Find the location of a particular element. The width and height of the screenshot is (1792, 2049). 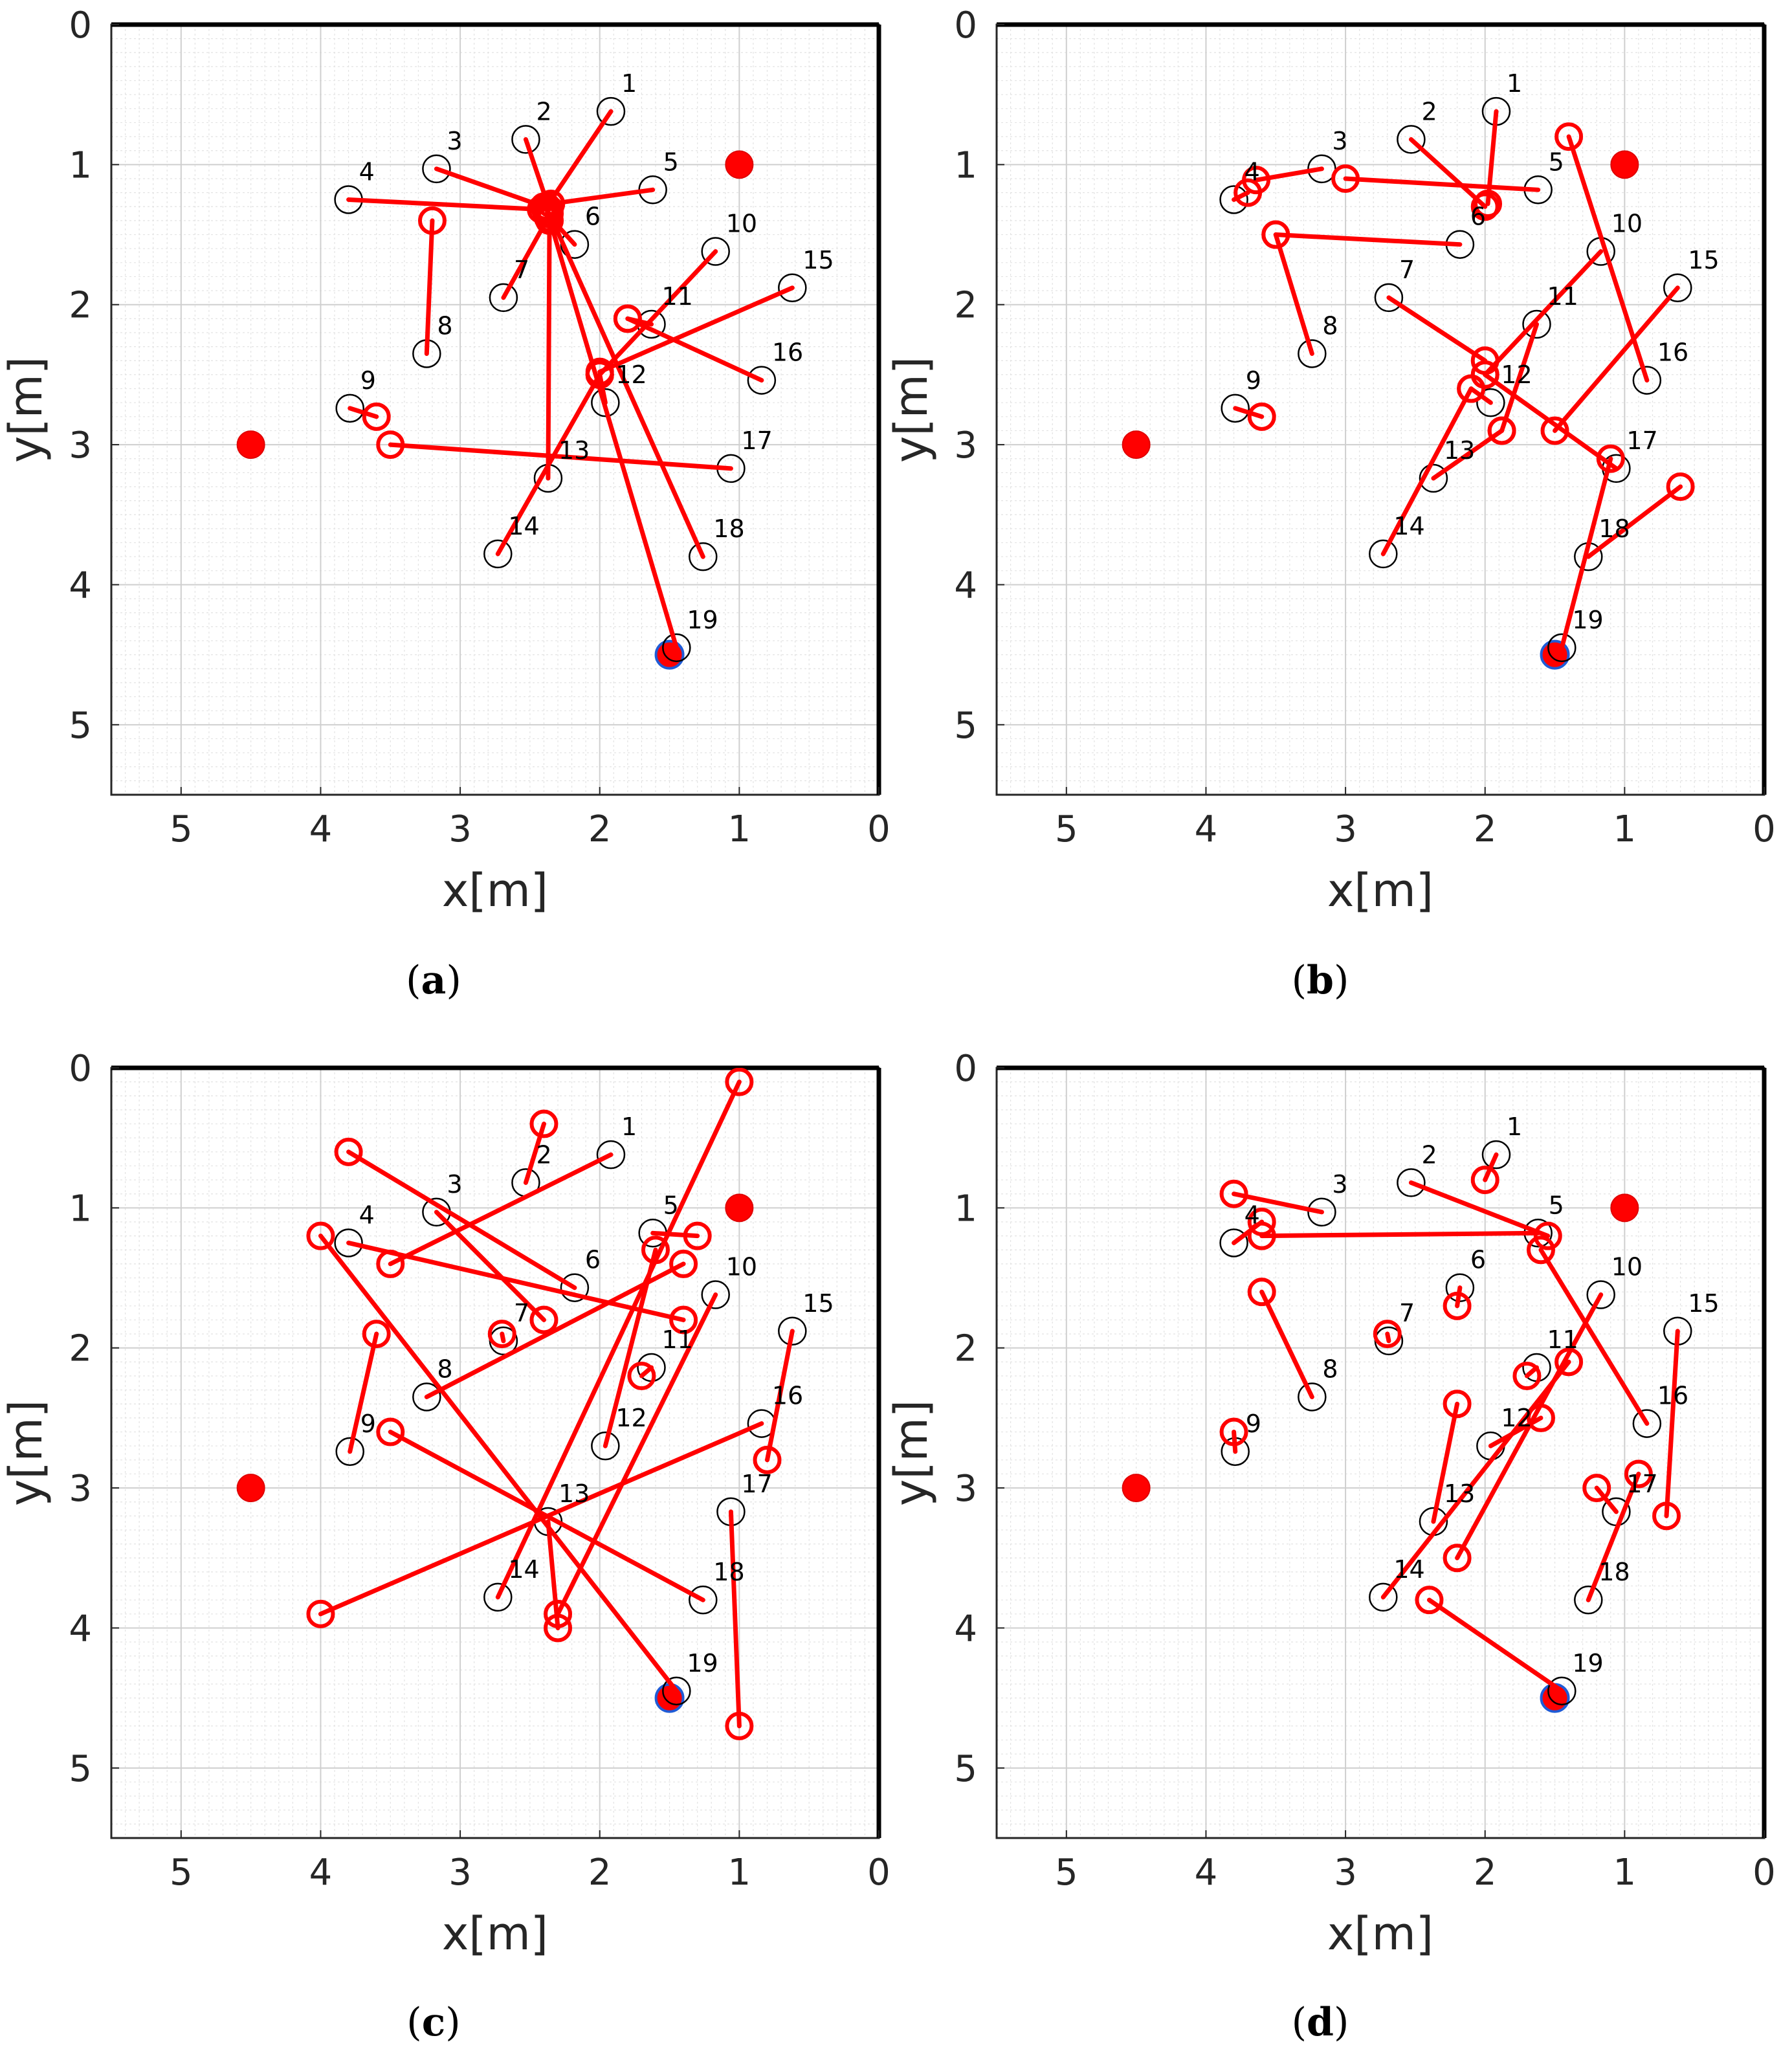

panel-c-node-label-13: 13 is located at coordinates (574, 1493).